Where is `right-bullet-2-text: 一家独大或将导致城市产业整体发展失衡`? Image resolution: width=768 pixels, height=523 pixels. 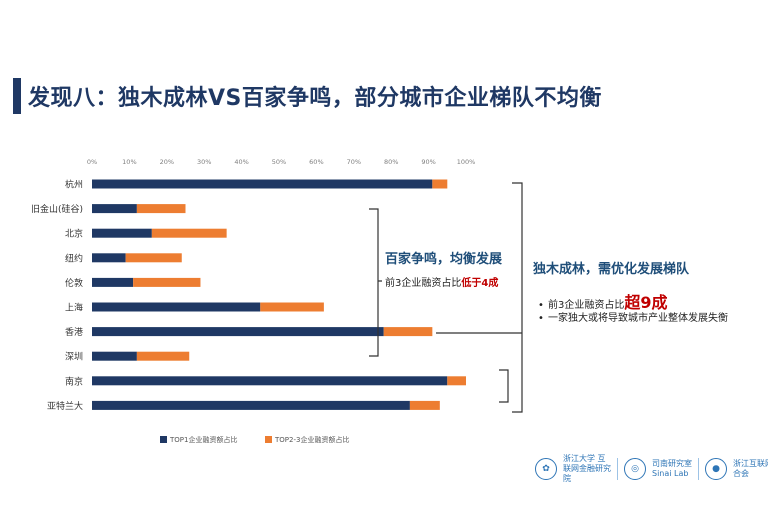
right-bullet-2-text: 一家独大或将导致城市产业整体发展失衡 is located at coordinates (638, 318).